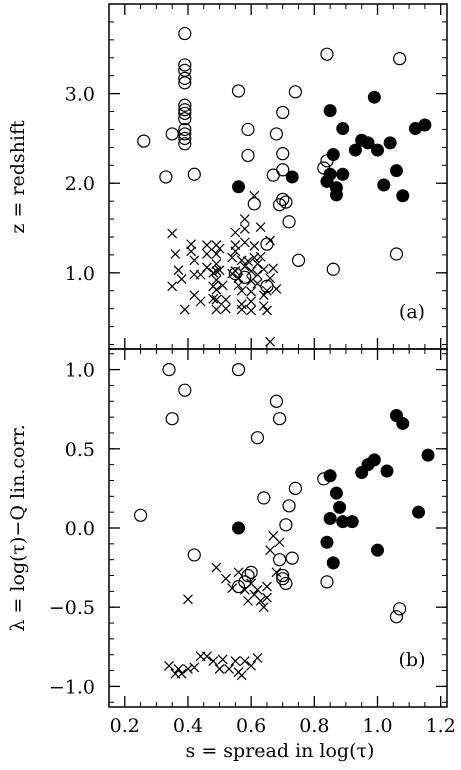 The width and height of the screenshot is (461, 770). What do you see at coordinates (72, 687) in the screenshot?
I see `y-tick-label: −1.0` at bounding box center [72, 687].